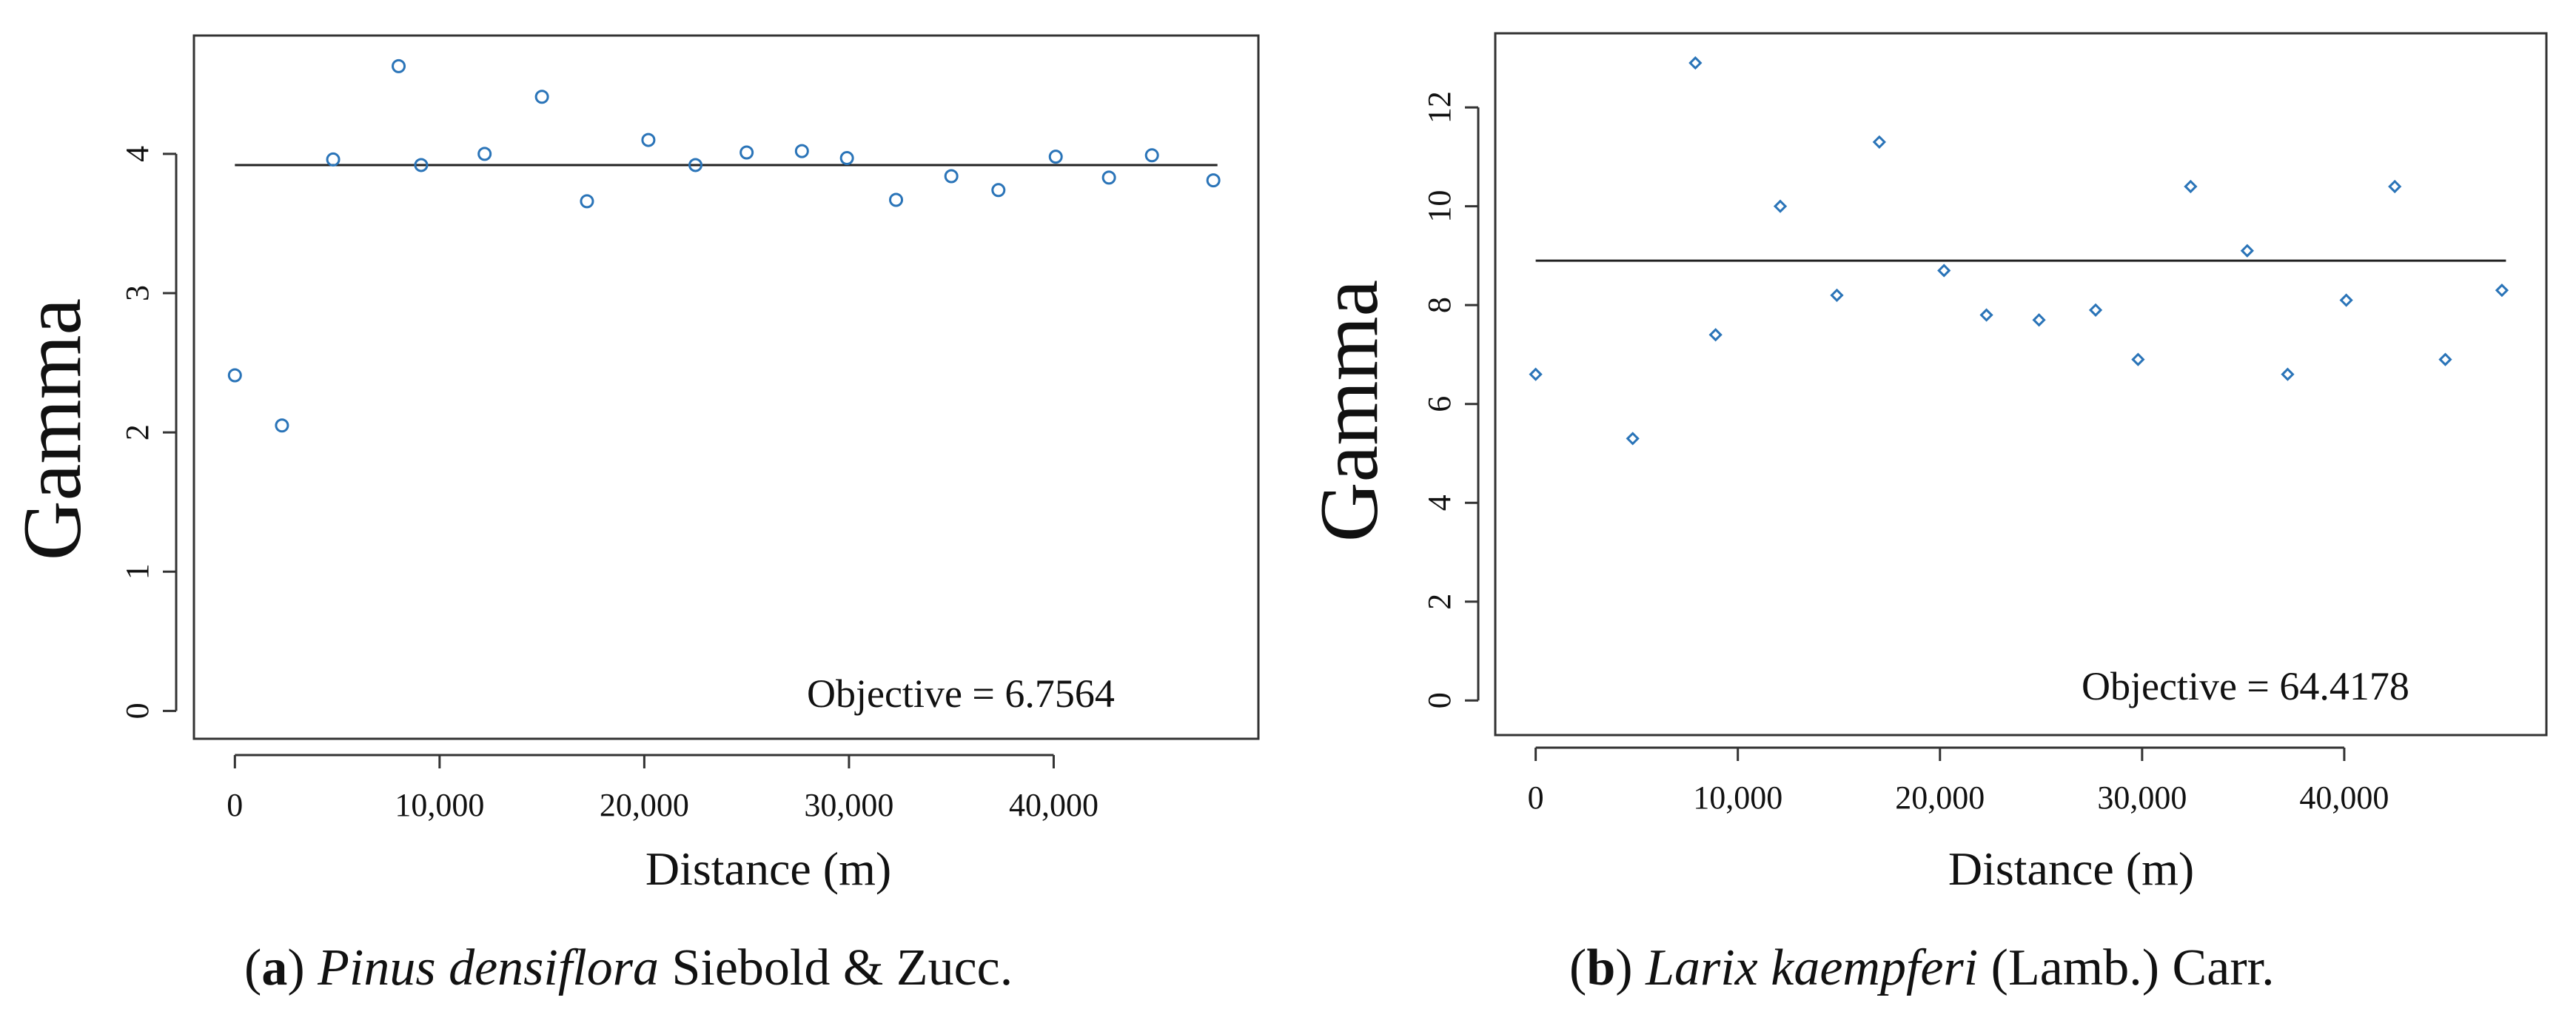  Describe the element at coordinates (1439, 700) in the screenshot. I see `y-tick-label-b: 0` at that location.